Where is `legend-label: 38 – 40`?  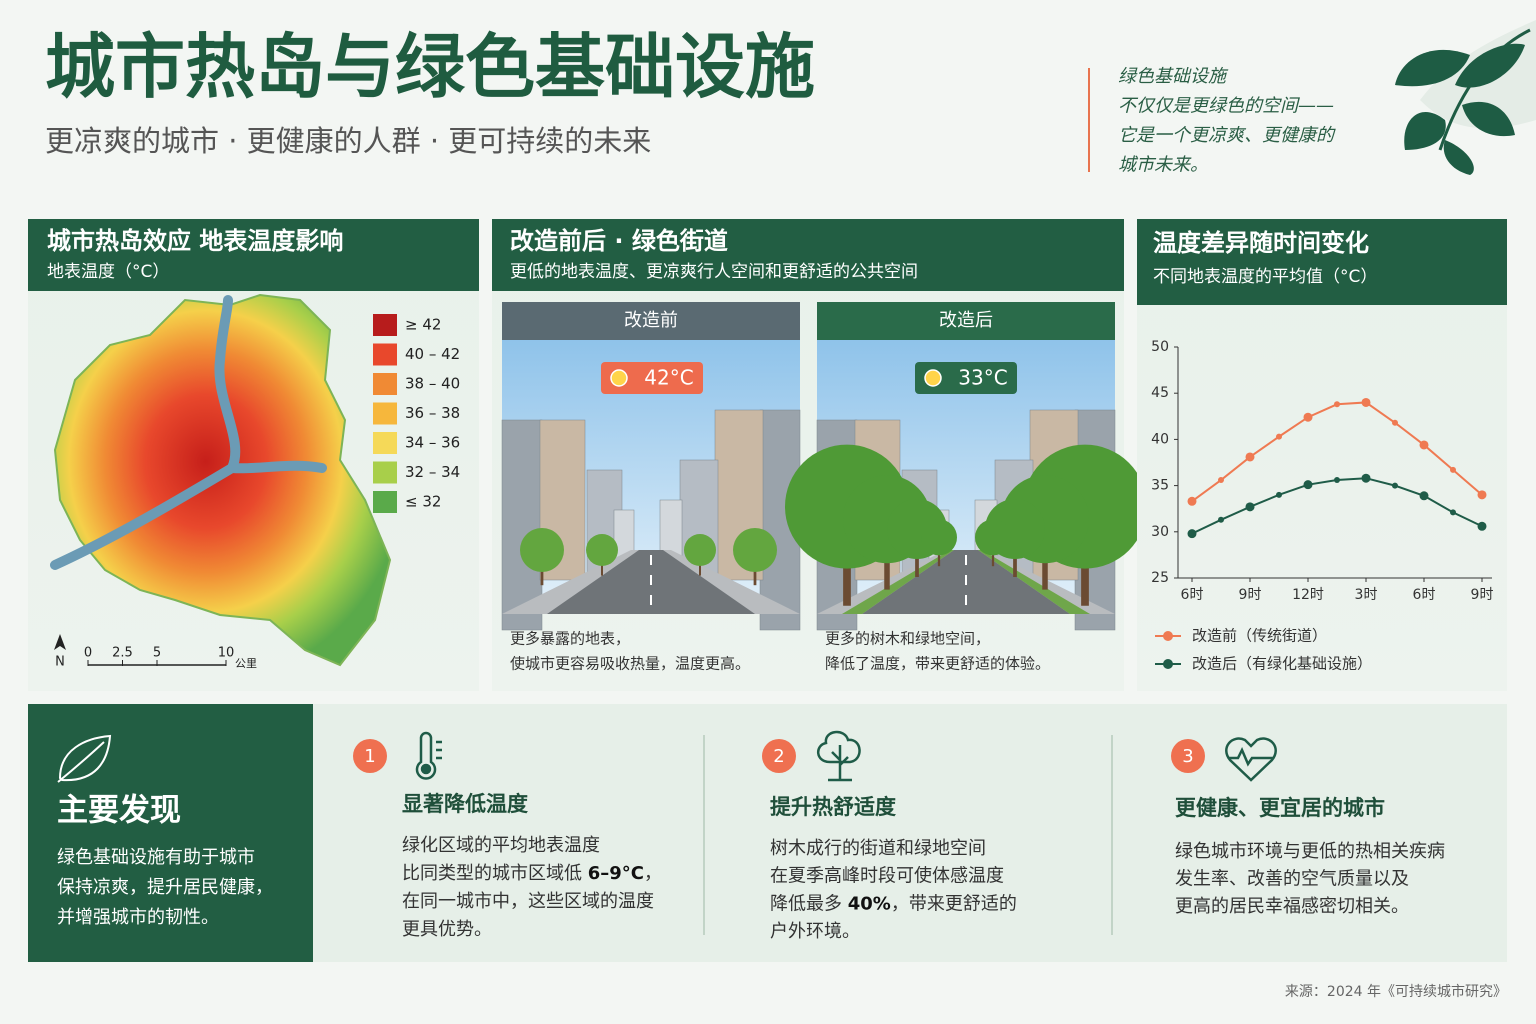 legend-label: 38 – 40 is located at coordinates (432, 384).